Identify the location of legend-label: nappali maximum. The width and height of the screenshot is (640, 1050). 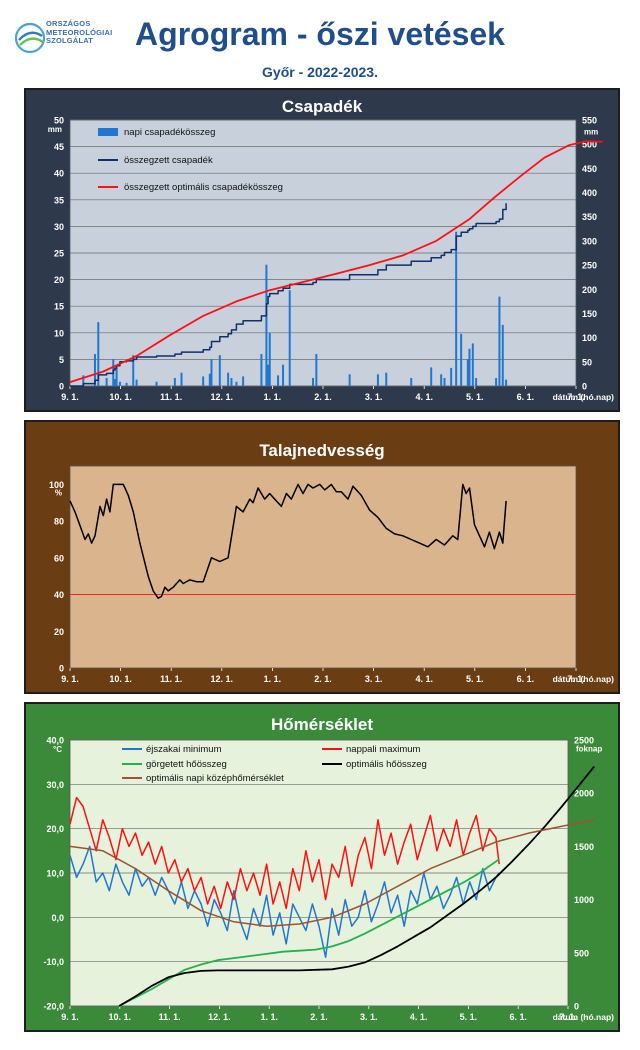
(383, 749).